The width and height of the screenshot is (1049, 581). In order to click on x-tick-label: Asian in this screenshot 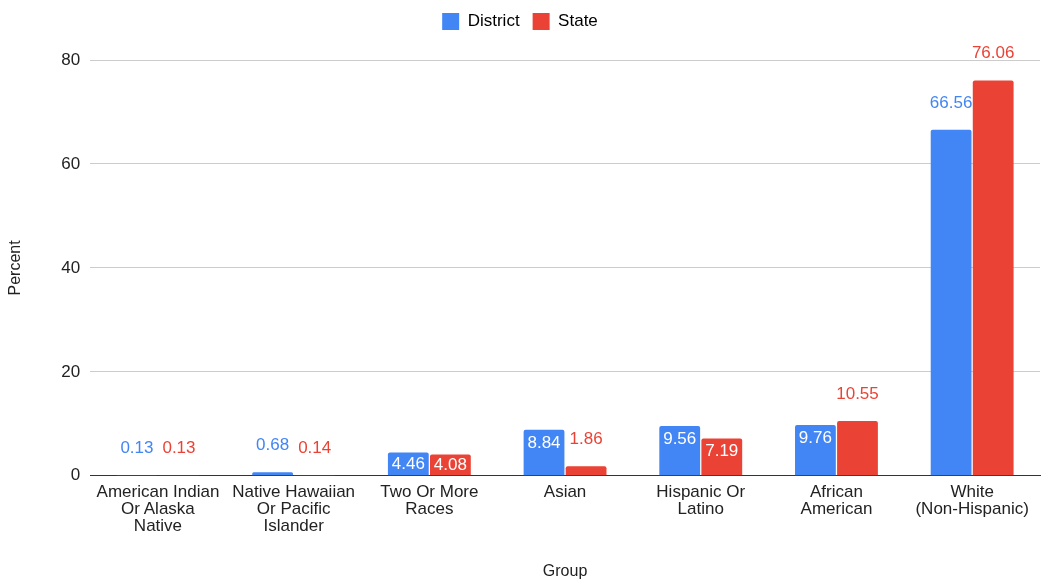, I will do `click(565, 491)`.